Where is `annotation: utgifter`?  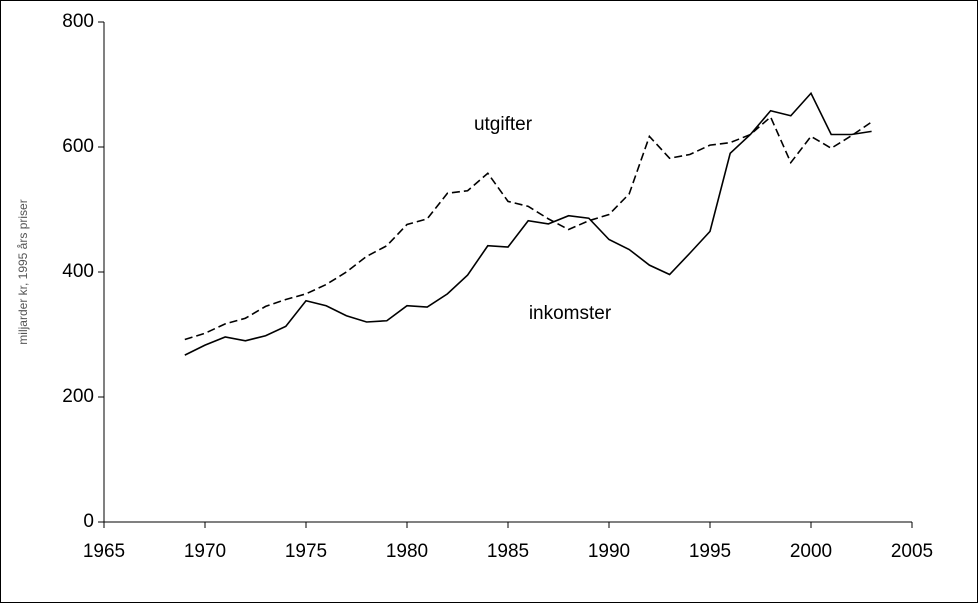
annotation: utgifter is located at coordinates (503, 124).